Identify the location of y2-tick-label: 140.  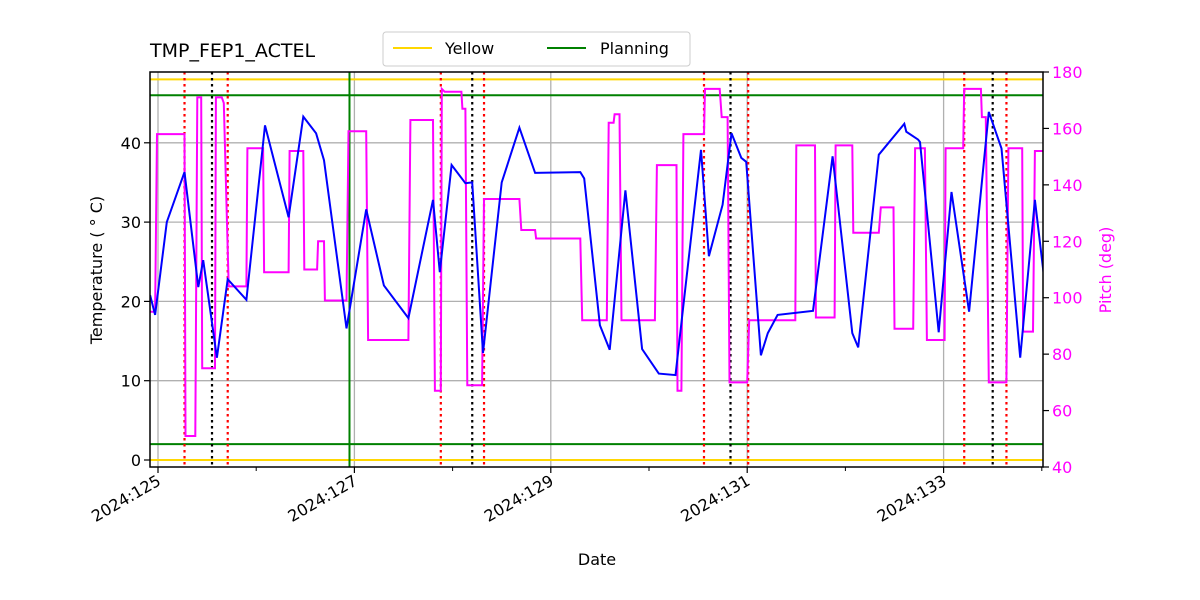
(1067, 185).